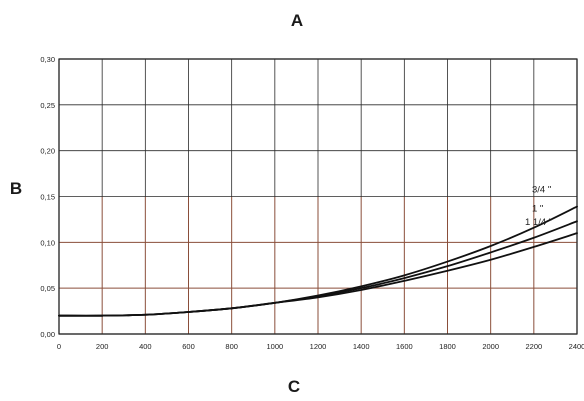 This screenshot has width=584, height=401. Describe the element at coordinates (361, 346) in the screenshot. I see `x-tick-label: 1400` at that location.